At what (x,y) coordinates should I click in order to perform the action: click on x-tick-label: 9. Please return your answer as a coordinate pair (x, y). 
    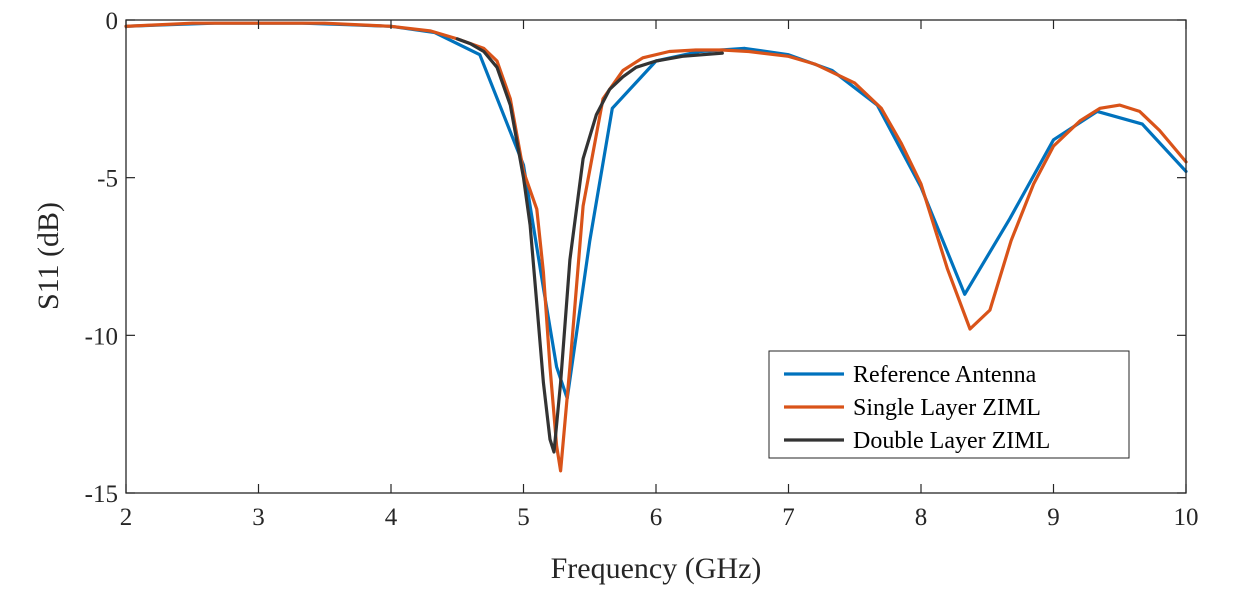
    Looking at the image, I should click on (1053, 517).